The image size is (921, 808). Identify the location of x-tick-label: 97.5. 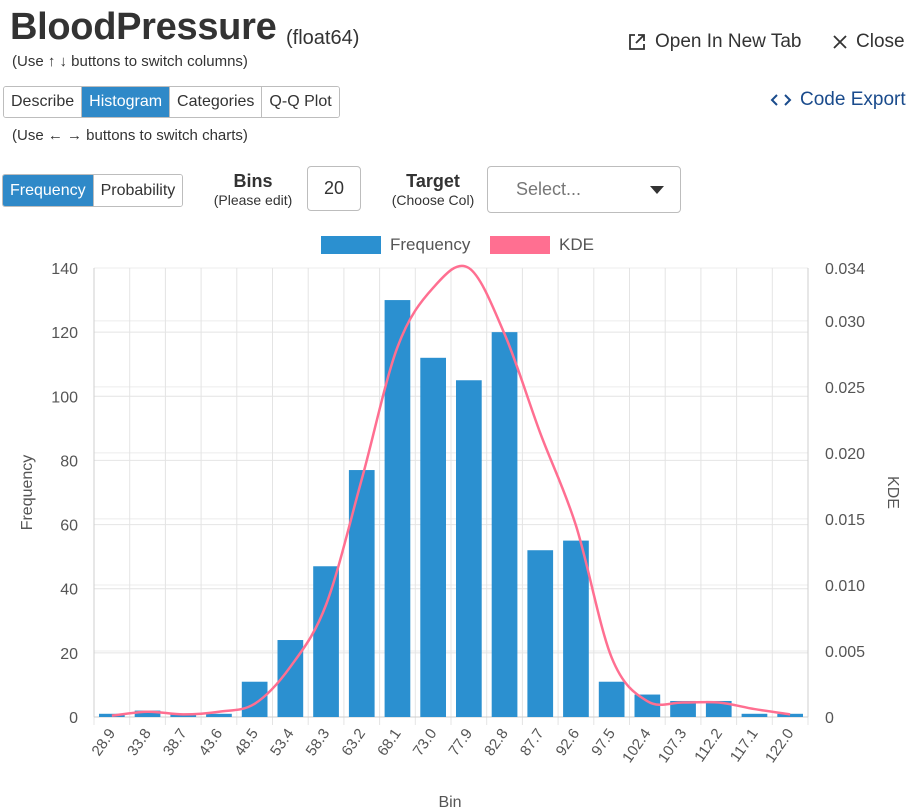
(603, 743).